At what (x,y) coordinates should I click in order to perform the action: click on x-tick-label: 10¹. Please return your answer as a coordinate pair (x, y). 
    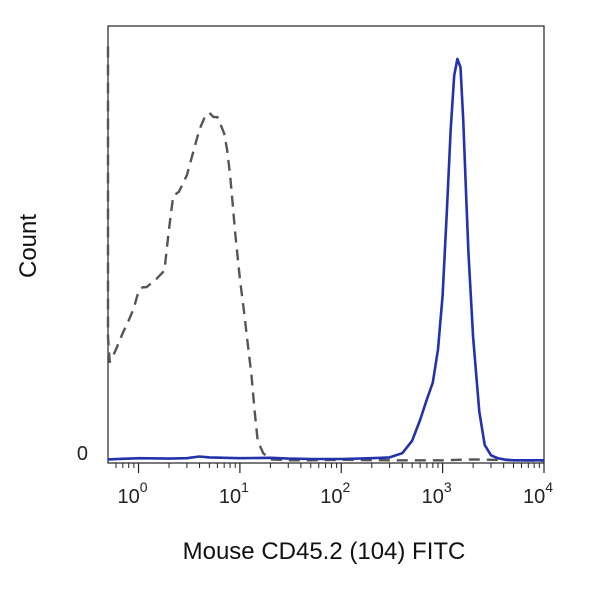
    Looking at the image, I should click on (234, 493).